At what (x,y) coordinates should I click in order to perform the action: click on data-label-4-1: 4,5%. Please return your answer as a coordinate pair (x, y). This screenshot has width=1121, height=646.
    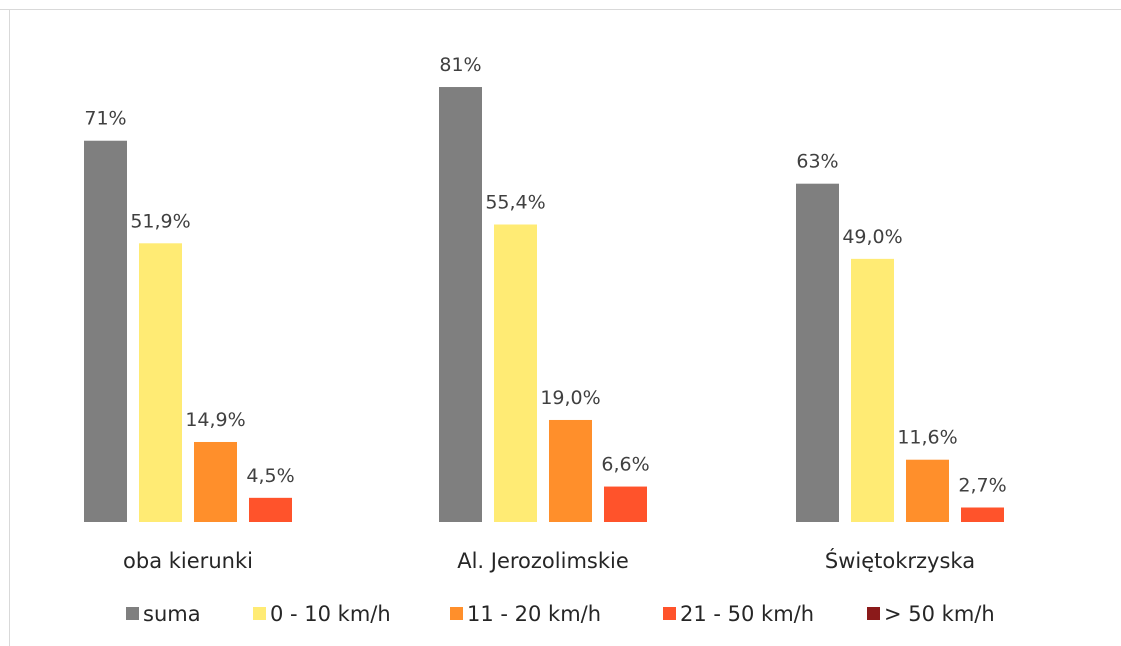
    Looking at the image, I should click on (270, 476).